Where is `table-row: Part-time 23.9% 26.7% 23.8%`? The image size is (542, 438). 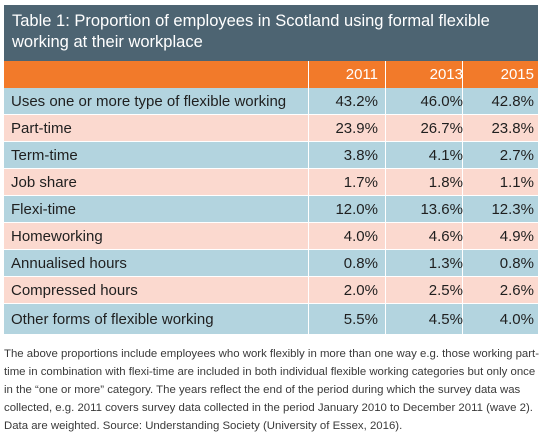
table-row: Part-time 23.9% 26.7% 23.8% is located at coordinates (271, 128).